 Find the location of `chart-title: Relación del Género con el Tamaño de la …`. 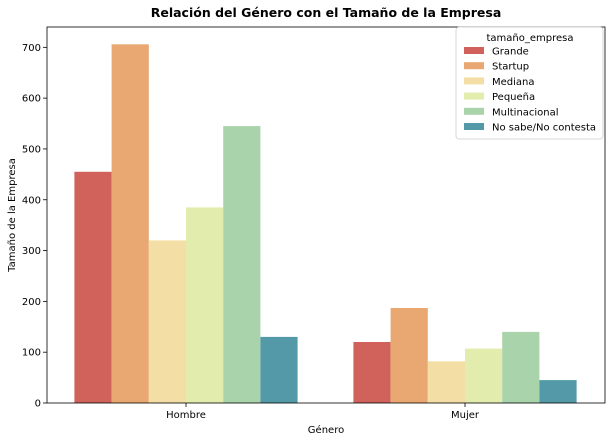

chart-title: Relación del Género con el Tamaño de la … is located at coordinates (326, 12).